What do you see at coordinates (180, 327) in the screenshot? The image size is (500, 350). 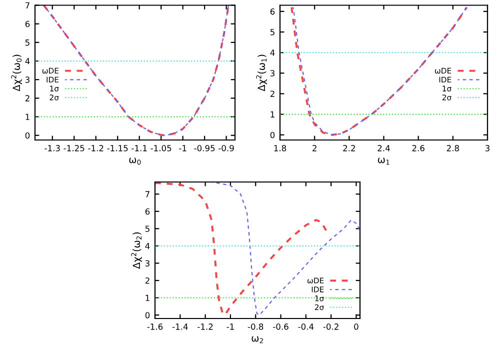 I see `x-tick-label: -1.4` at bounding box center [180, 327].